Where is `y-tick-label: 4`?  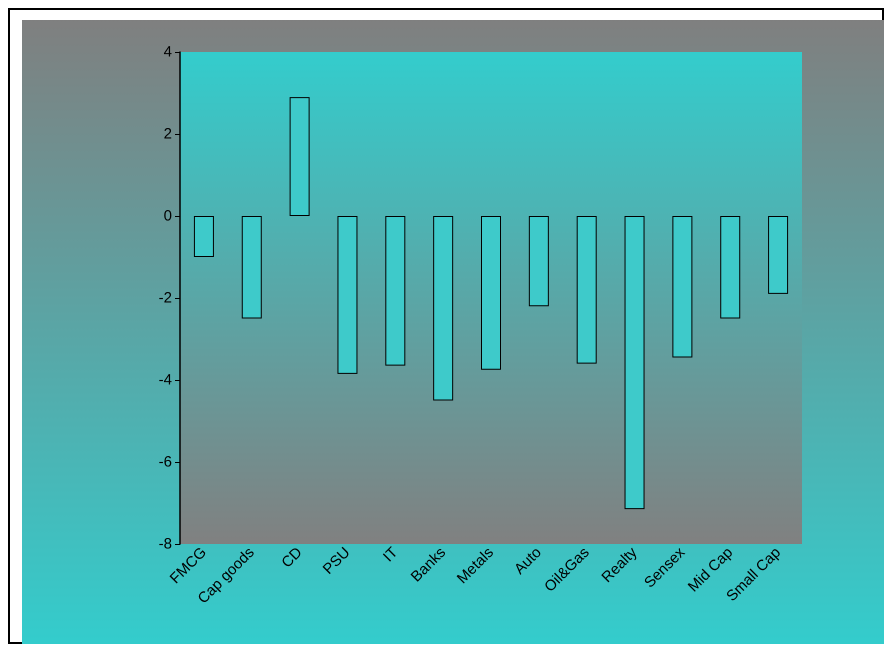
y-tick-label: 4 is located at coordinates (168, 52).